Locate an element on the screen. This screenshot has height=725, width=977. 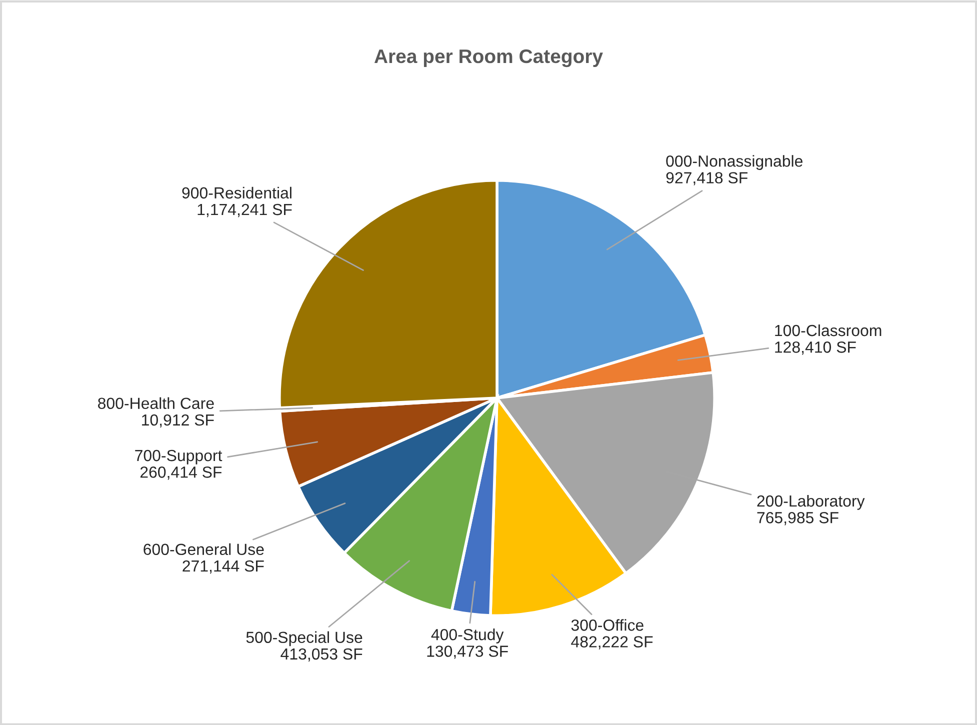
data-label: 260,414 SF is located at coordinates (181, 473).